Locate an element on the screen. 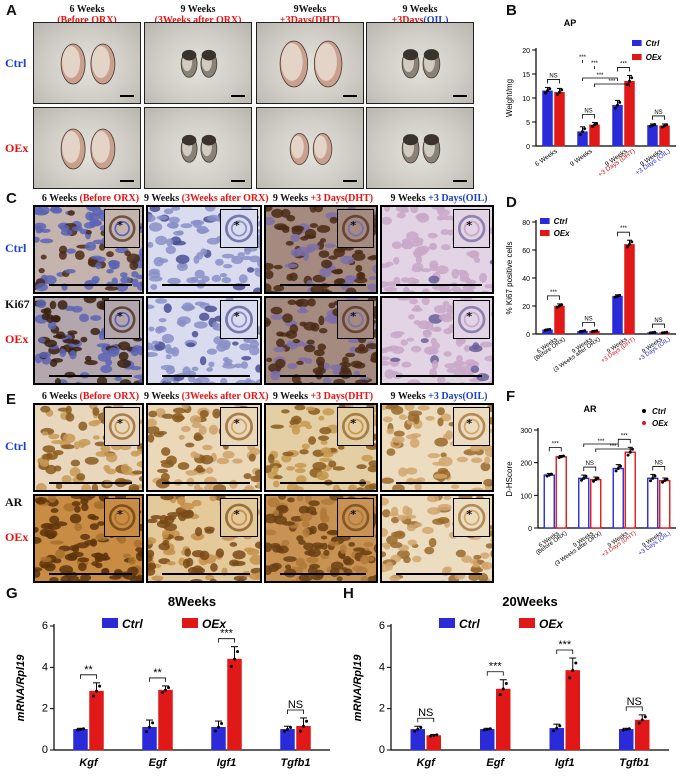  gland-lumen is located at coordinates (471, 426).